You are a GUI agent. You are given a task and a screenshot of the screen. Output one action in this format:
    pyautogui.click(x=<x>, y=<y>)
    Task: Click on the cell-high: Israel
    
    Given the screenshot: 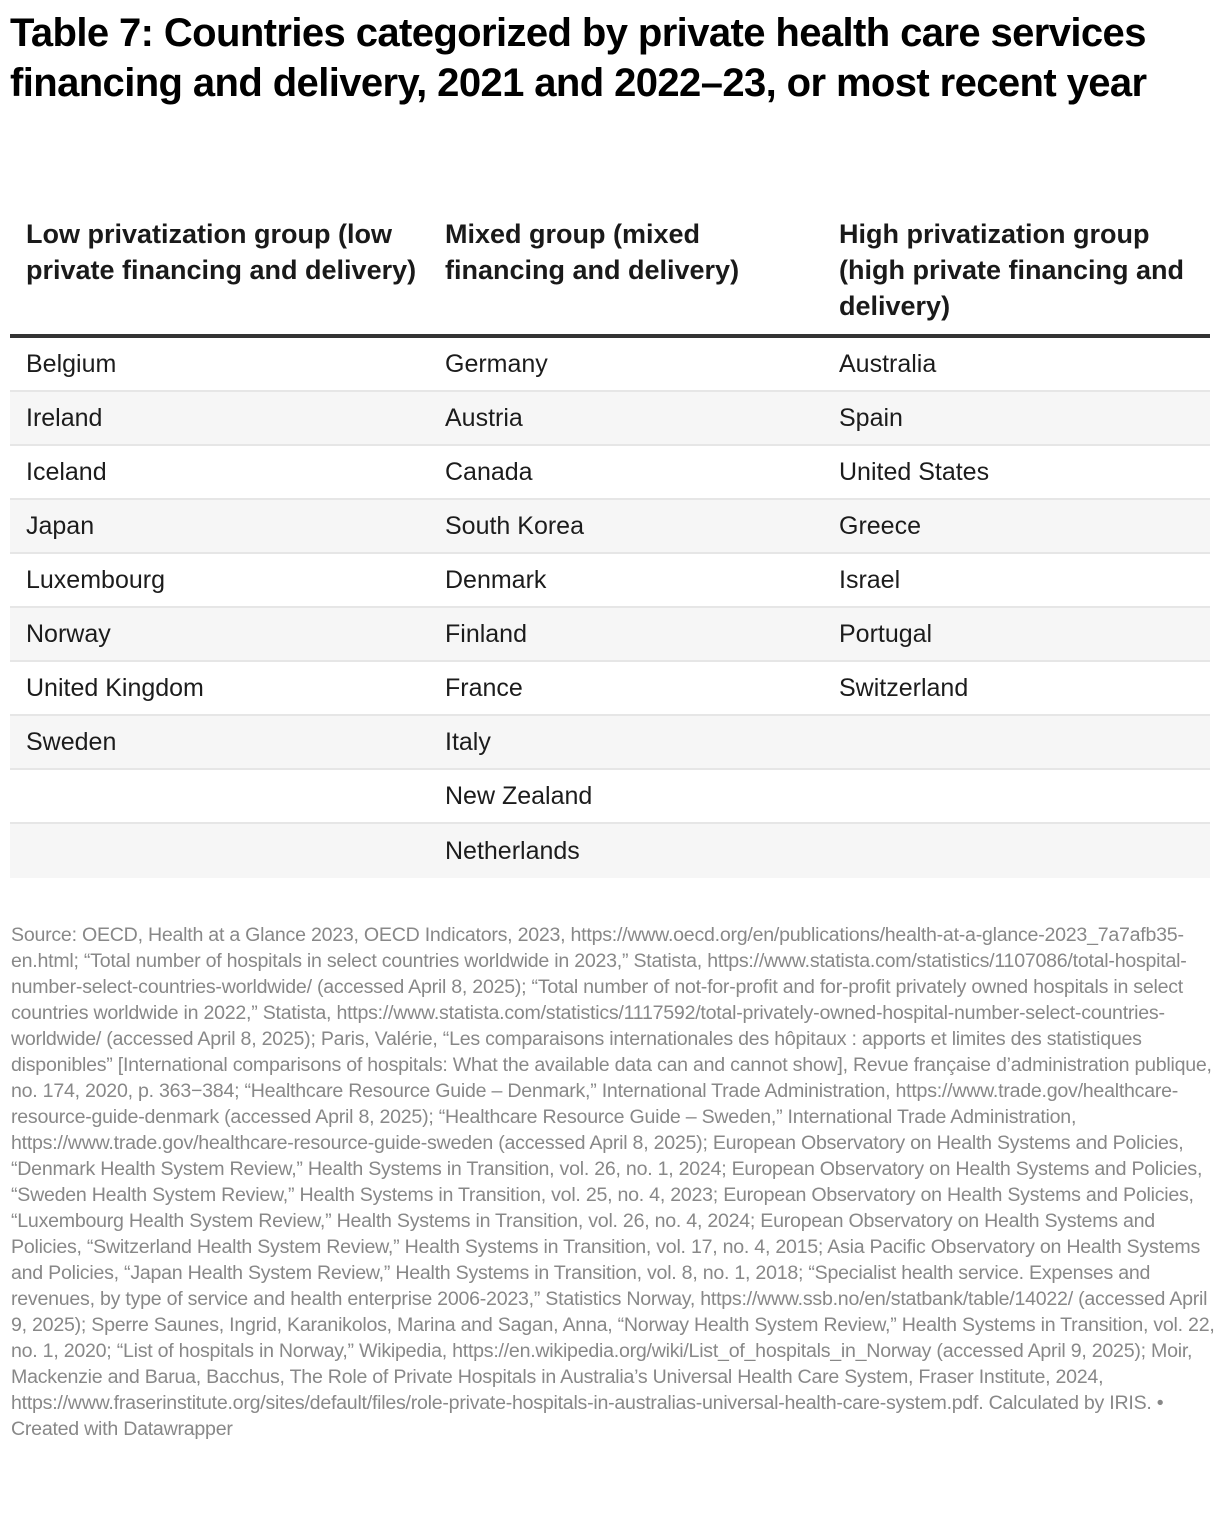 What is the action you would take?
    pyautogui.click(x=870, y=580)
    